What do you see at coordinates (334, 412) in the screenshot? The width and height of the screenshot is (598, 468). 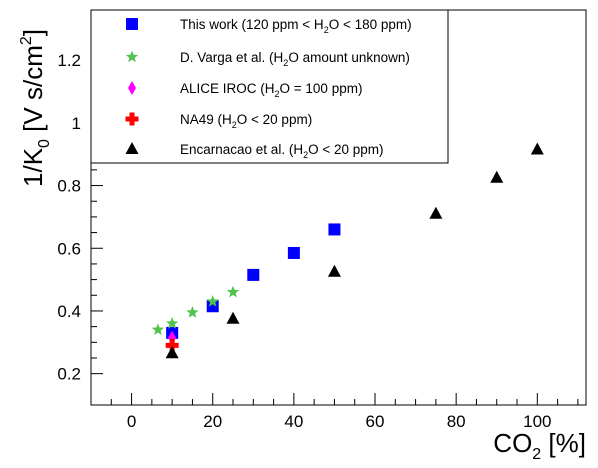 I see `x-axis-ticks: 0 20 40 60 80 100` at bounding box center [334, 412].